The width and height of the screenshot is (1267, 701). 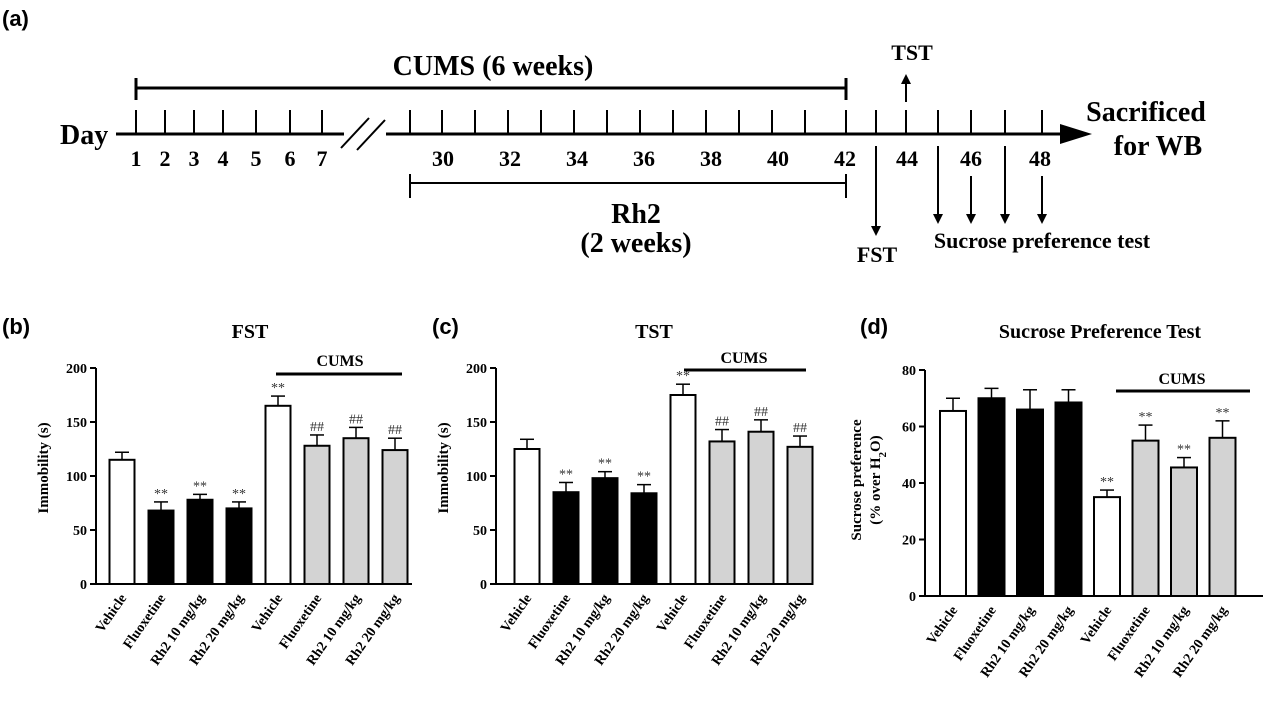 I want to click on panel-label-a: (a), so click(x=15, y=18).